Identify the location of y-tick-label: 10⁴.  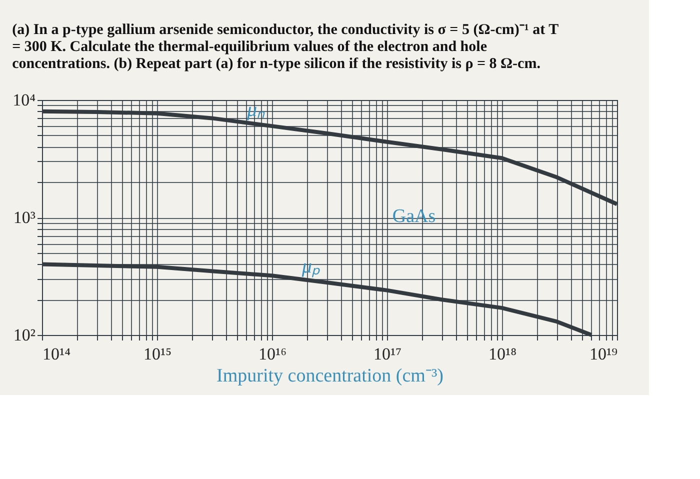
(24, 100).